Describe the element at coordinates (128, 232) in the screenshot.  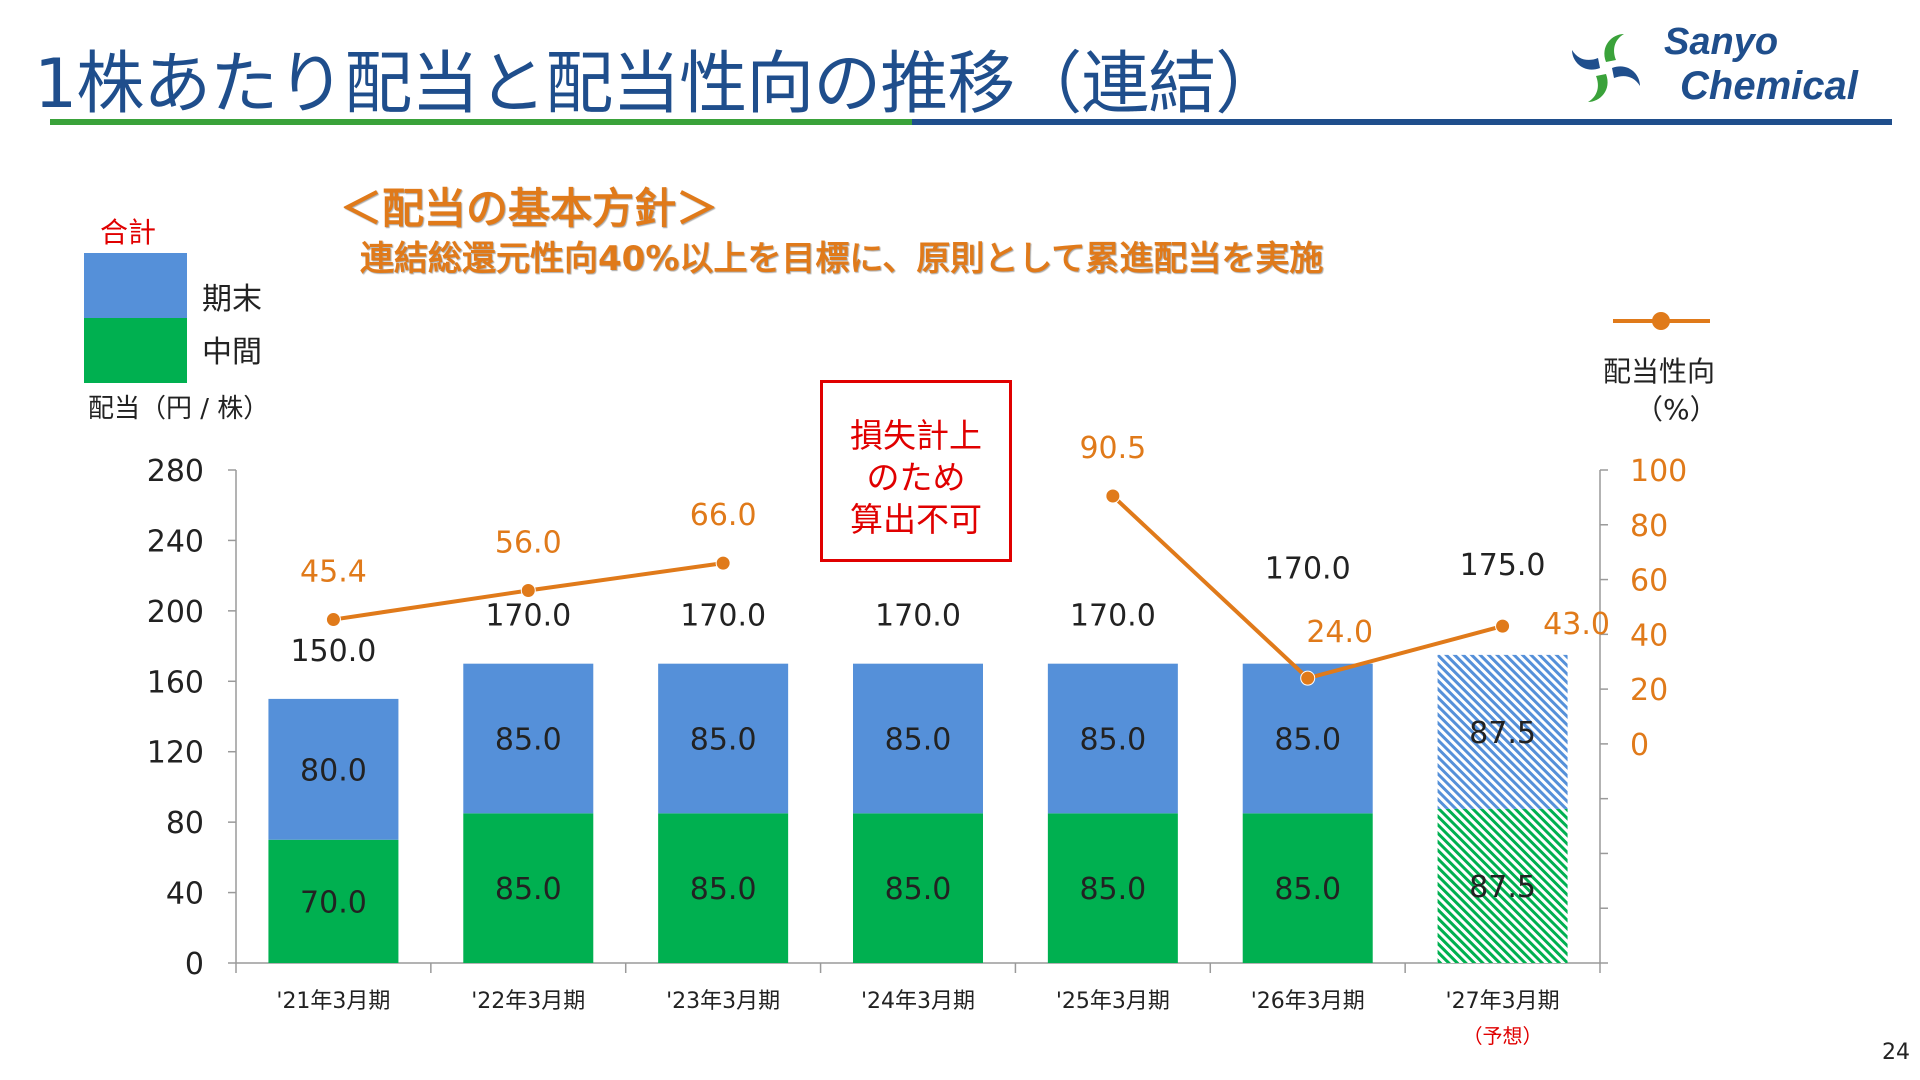
I see `legend-total-label: 合計` at that location.